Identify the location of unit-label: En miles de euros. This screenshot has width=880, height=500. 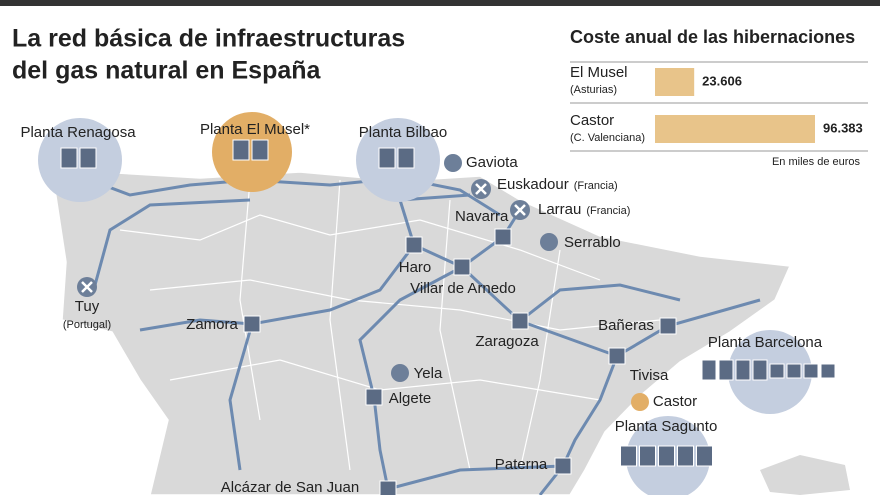
(816, 162).